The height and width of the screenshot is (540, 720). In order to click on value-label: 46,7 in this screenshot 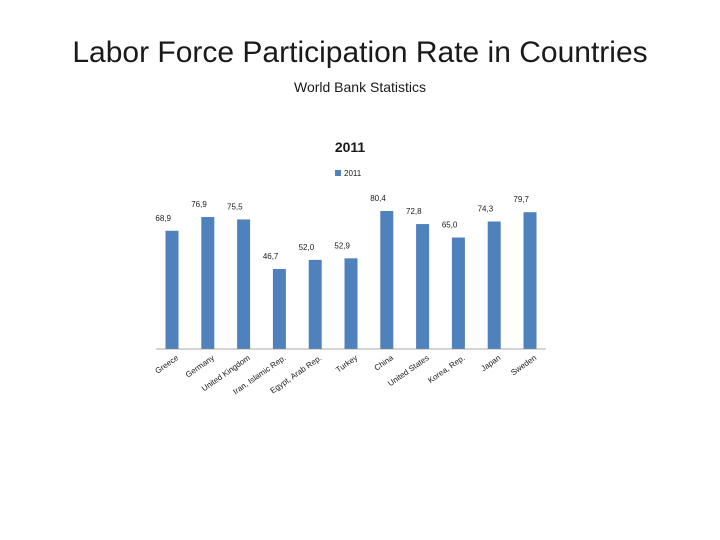, I will do `click(271, 256)`.